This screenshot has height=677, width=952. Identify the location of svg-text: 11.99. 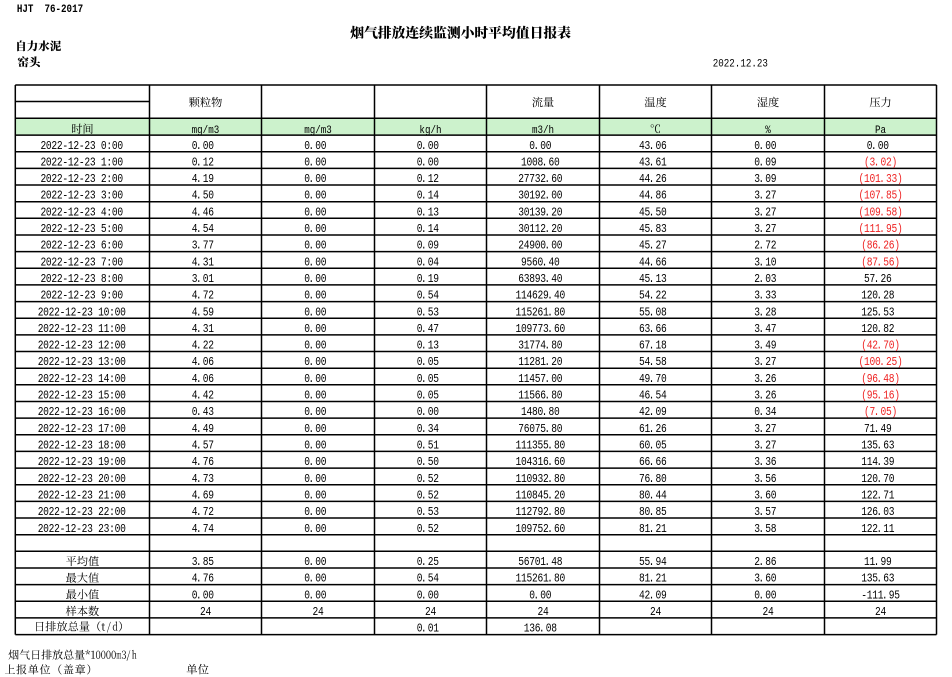
(878, 562).